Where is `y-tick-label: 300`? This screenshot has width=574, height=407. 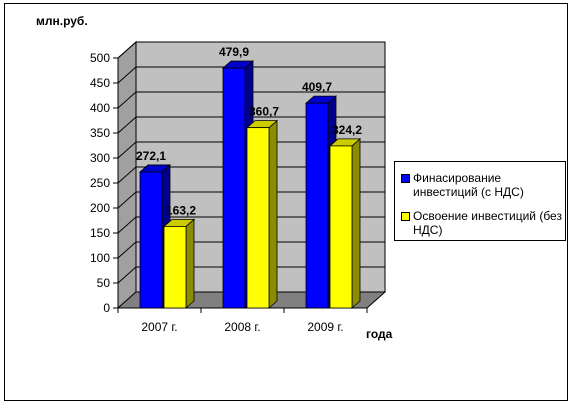
y-tick-label: 300 is located at coordinates (100, 158).